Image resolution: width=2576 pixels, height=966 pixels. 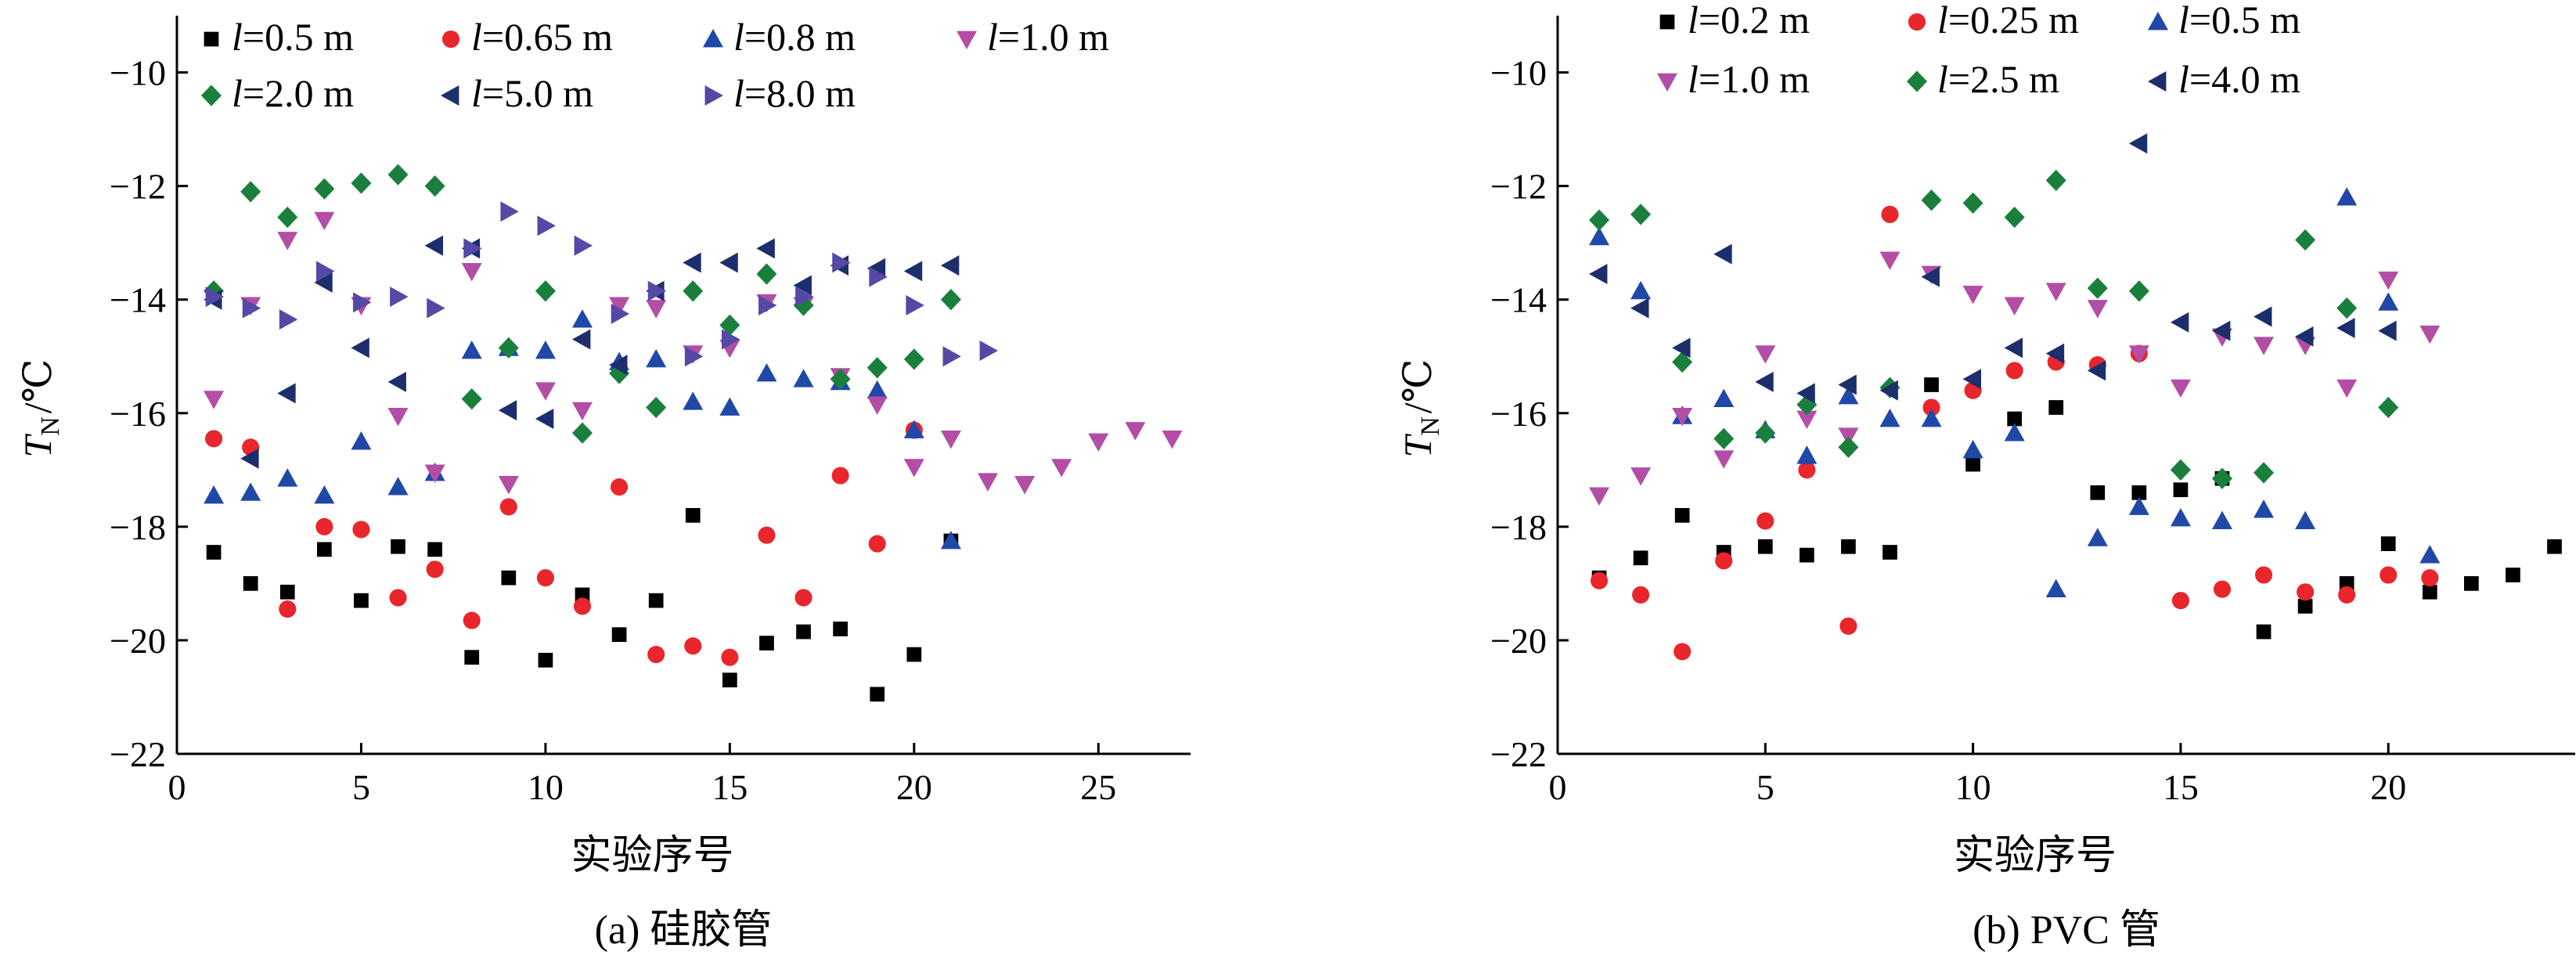 I want to click on y-axis-label: TN/℃, so click(x=1420, y=408).